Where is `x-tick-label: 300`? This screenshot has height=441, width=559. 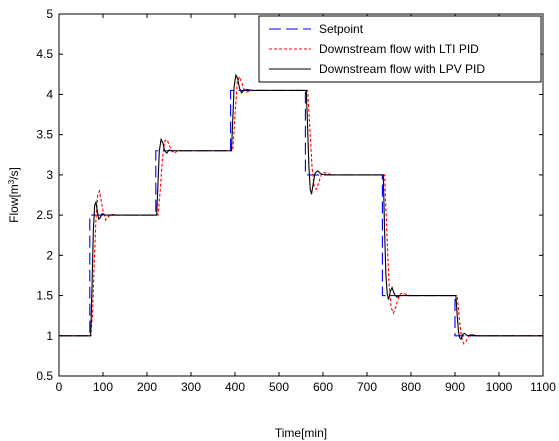 x-tick-label: 300 is located at coordinates (191, 387).